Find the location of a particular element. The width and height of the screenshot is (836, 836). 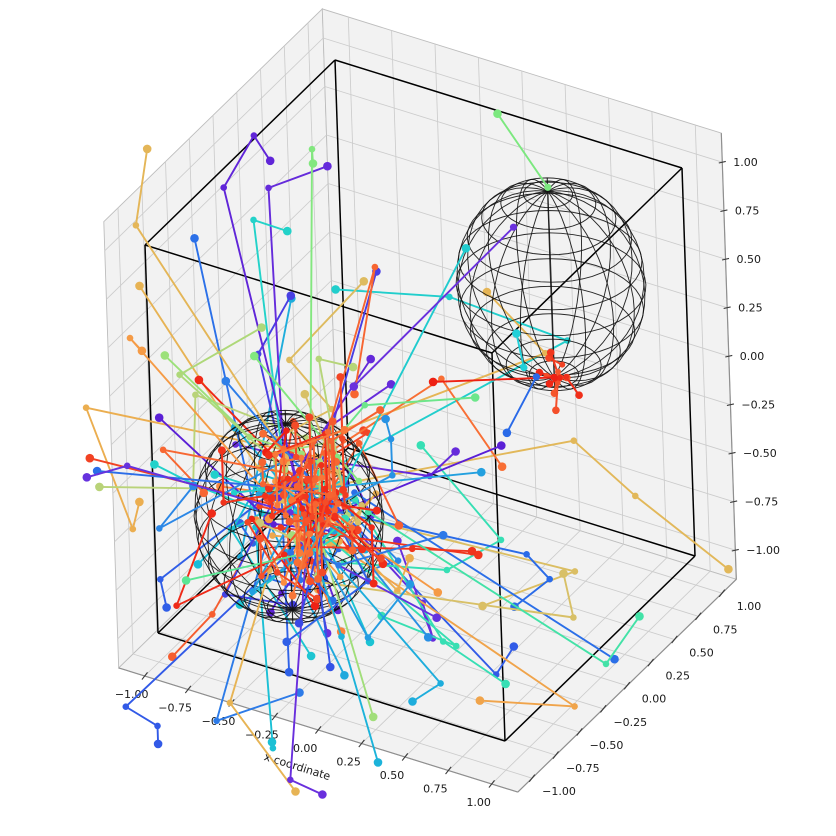

pole-cluster is located at coordinates (559, 381).